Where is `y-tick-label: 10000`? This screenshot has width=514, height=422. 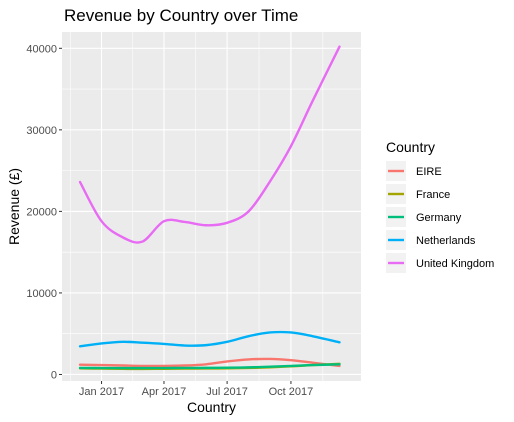
y-tick-label: 10000 is located at coordinates (41, 294).